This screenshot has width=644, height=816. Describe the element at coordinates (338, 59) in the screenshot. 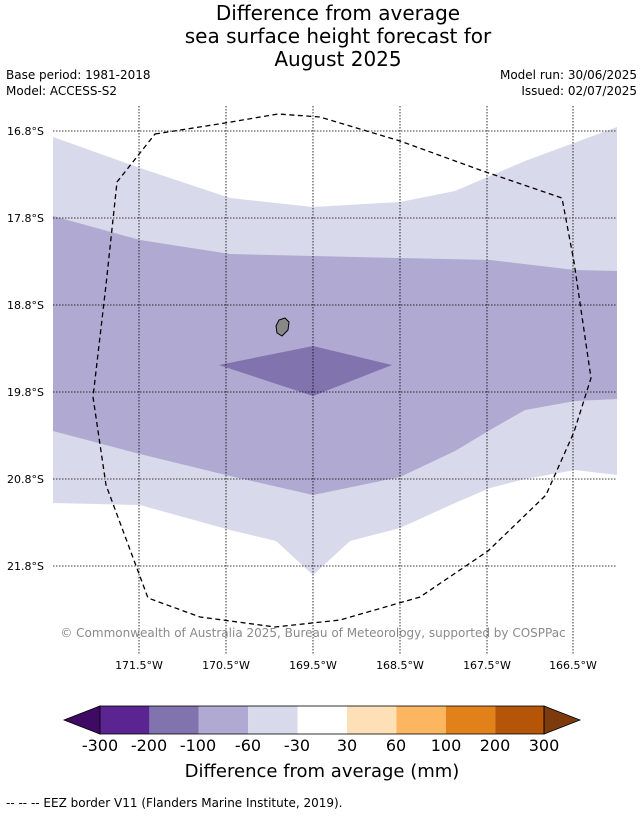

I see `title-line-3: August 2025` at that location.